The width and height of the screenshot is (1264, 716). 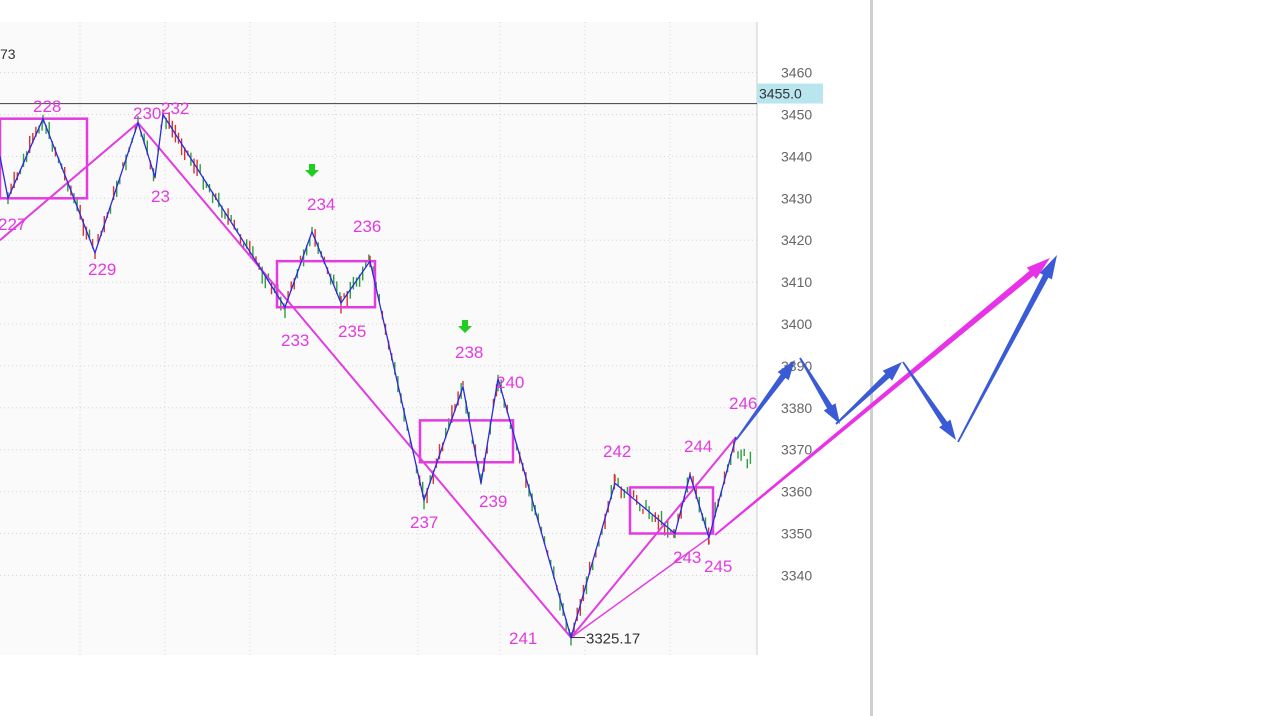 What do you see at coordinates (469, 352) in the screenshot?
I see `wave-label-238: 238` at bounding box center [469, 352].